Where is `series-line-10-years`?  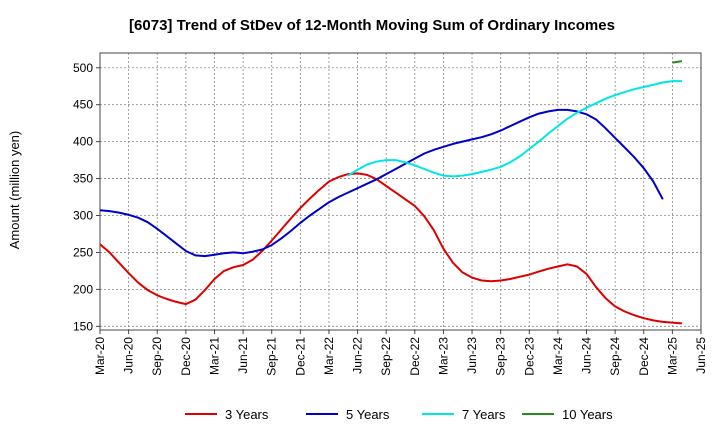 series-line-10-years is located at coordinates (677, 62).